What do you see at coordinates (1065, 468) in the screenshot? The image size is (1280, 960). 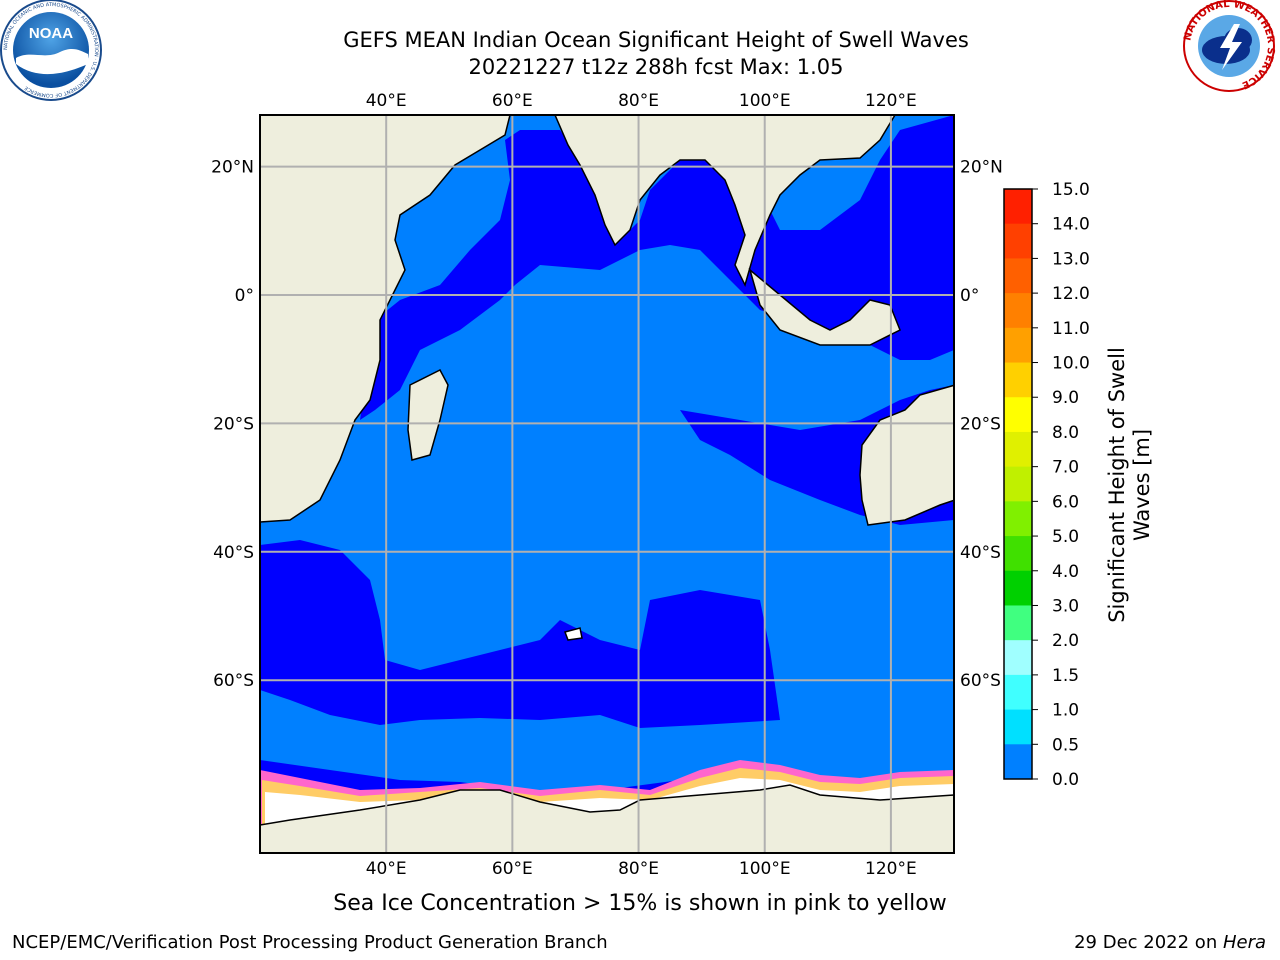 I see `colorbar-tick-label: 7.0` at bounding box center [1065, 468].